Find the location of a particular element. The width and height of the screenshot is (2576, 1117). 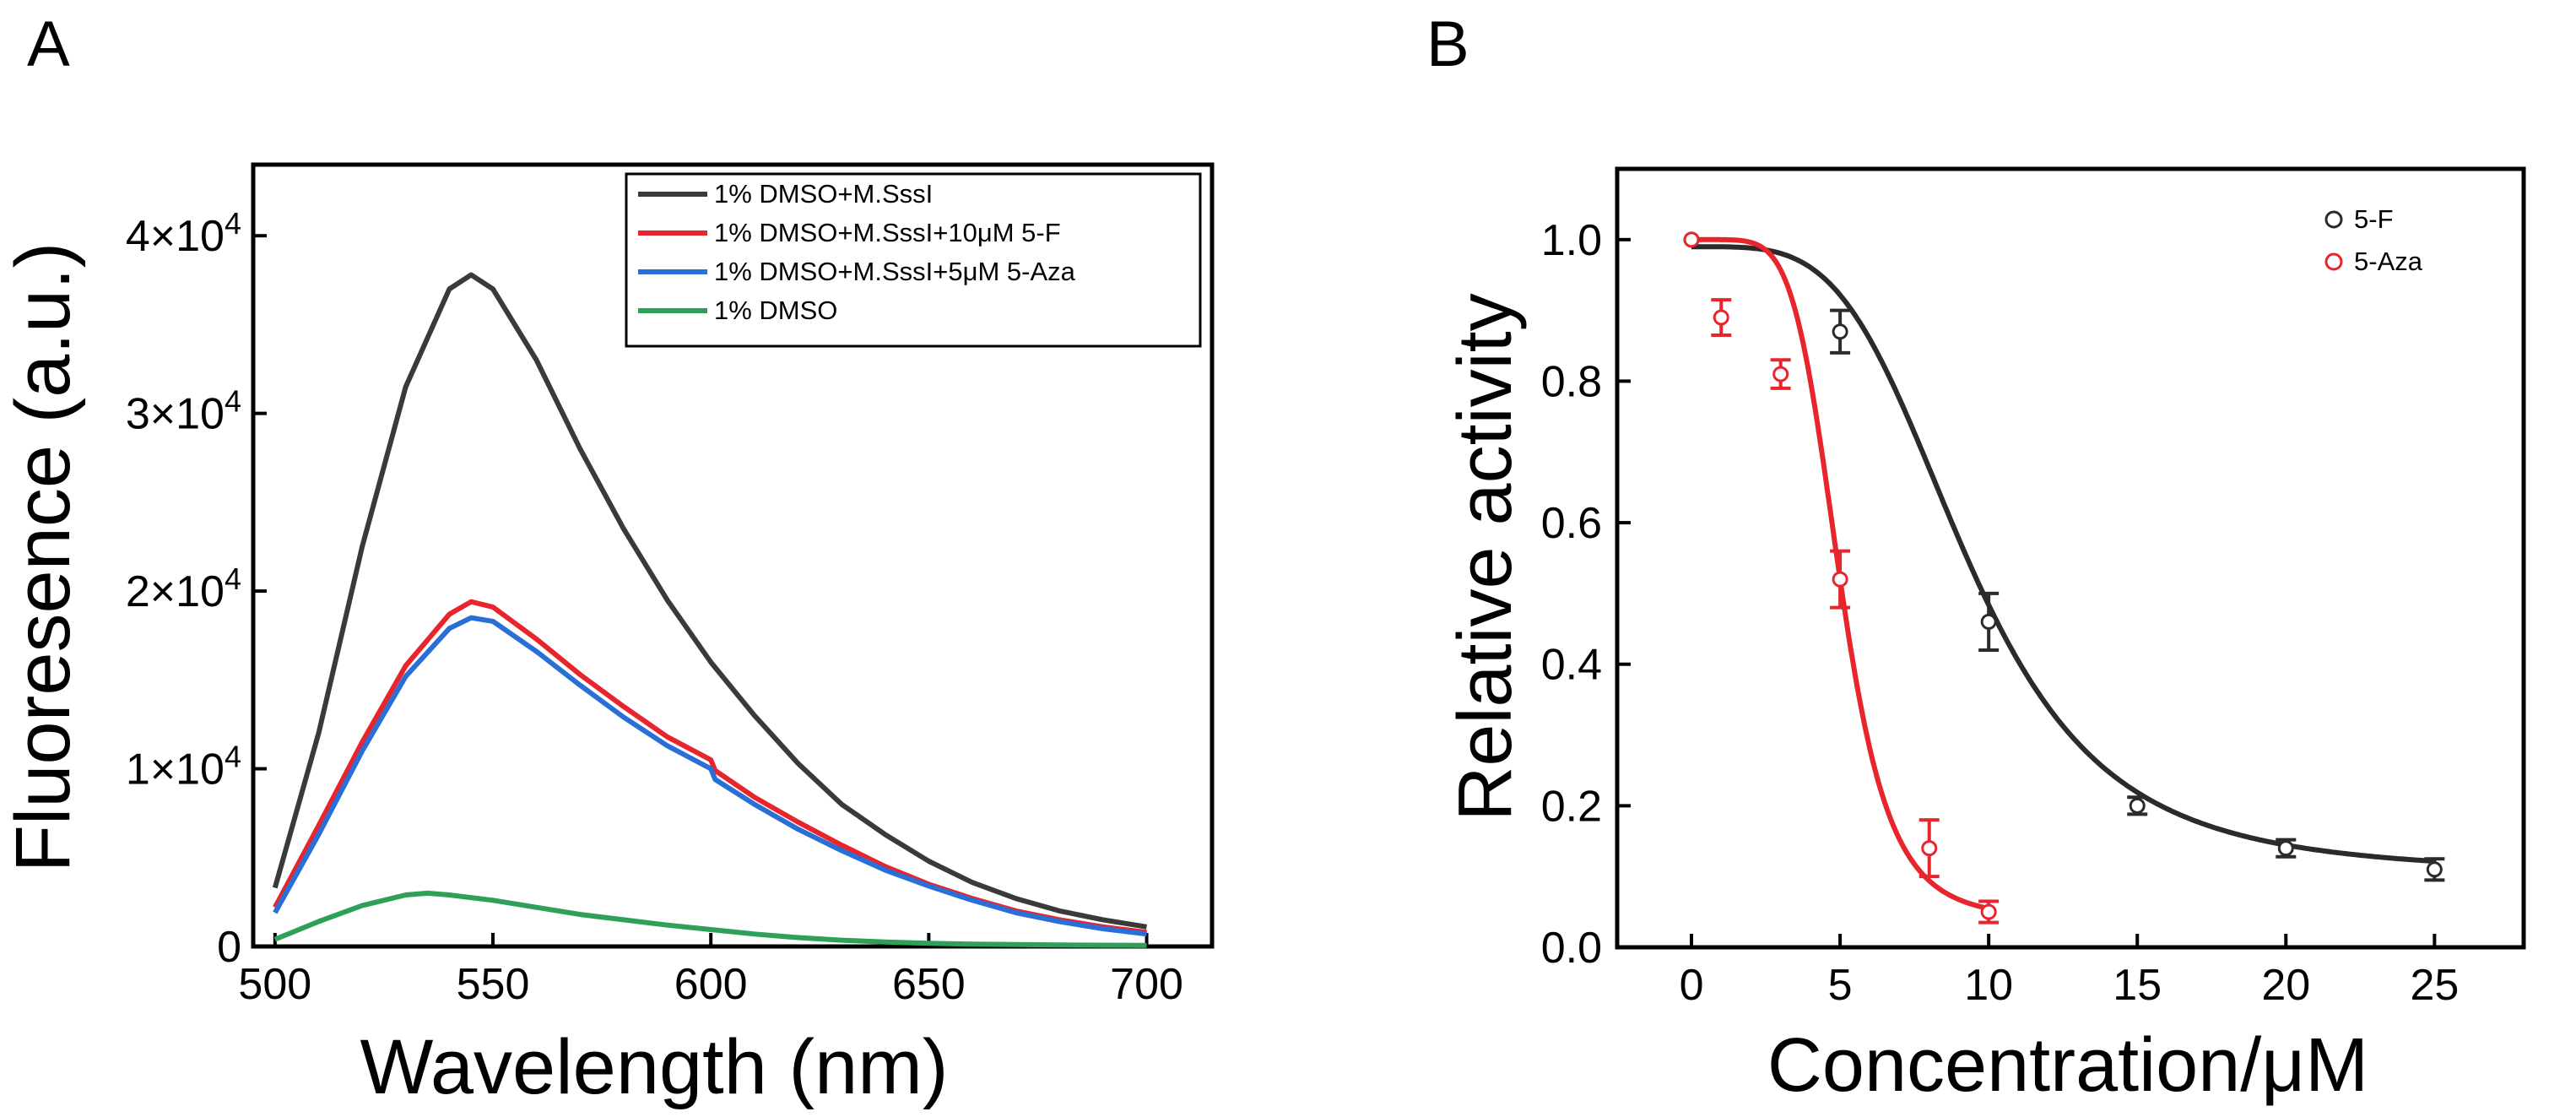

y-tick-label-a: 3×10⁴ is located at coordinates (183, 411).